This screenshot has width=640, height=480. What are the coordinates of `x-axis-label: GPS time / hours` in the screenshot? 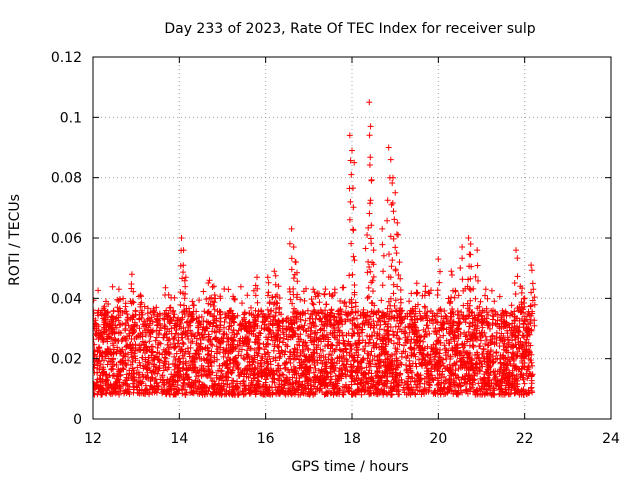 It's located at (349, 467).